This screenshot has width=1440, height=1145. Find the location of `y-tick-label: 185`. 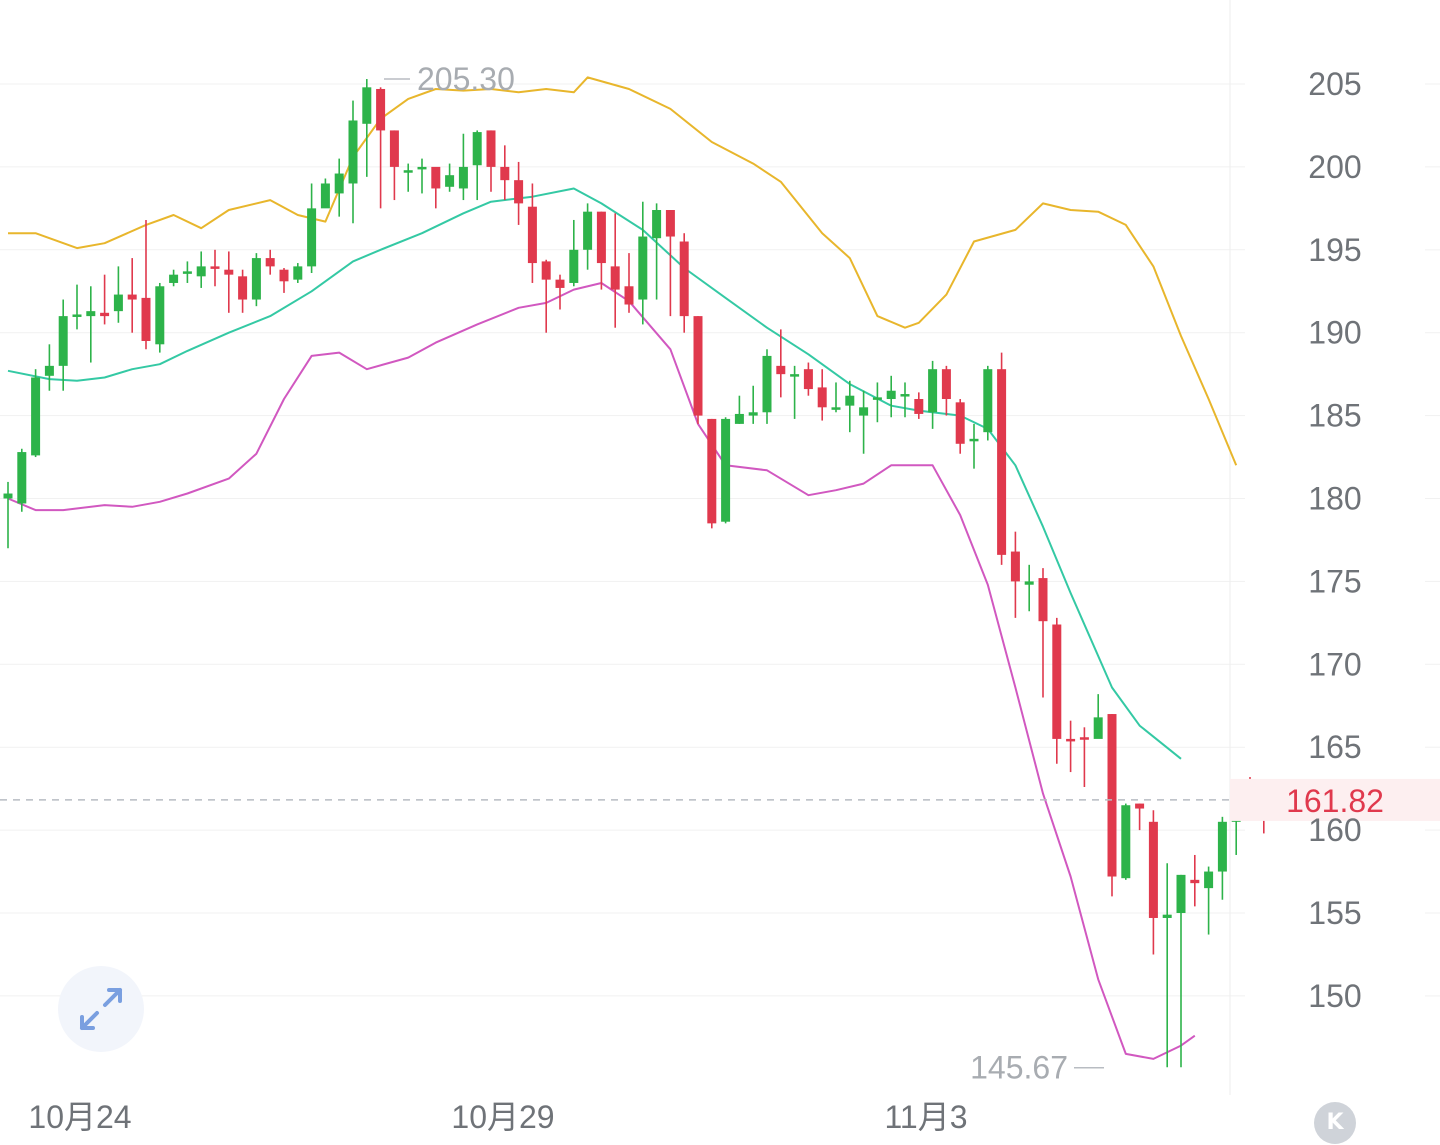

y-tick-label: 185 is located at coordinates (1334, 416).